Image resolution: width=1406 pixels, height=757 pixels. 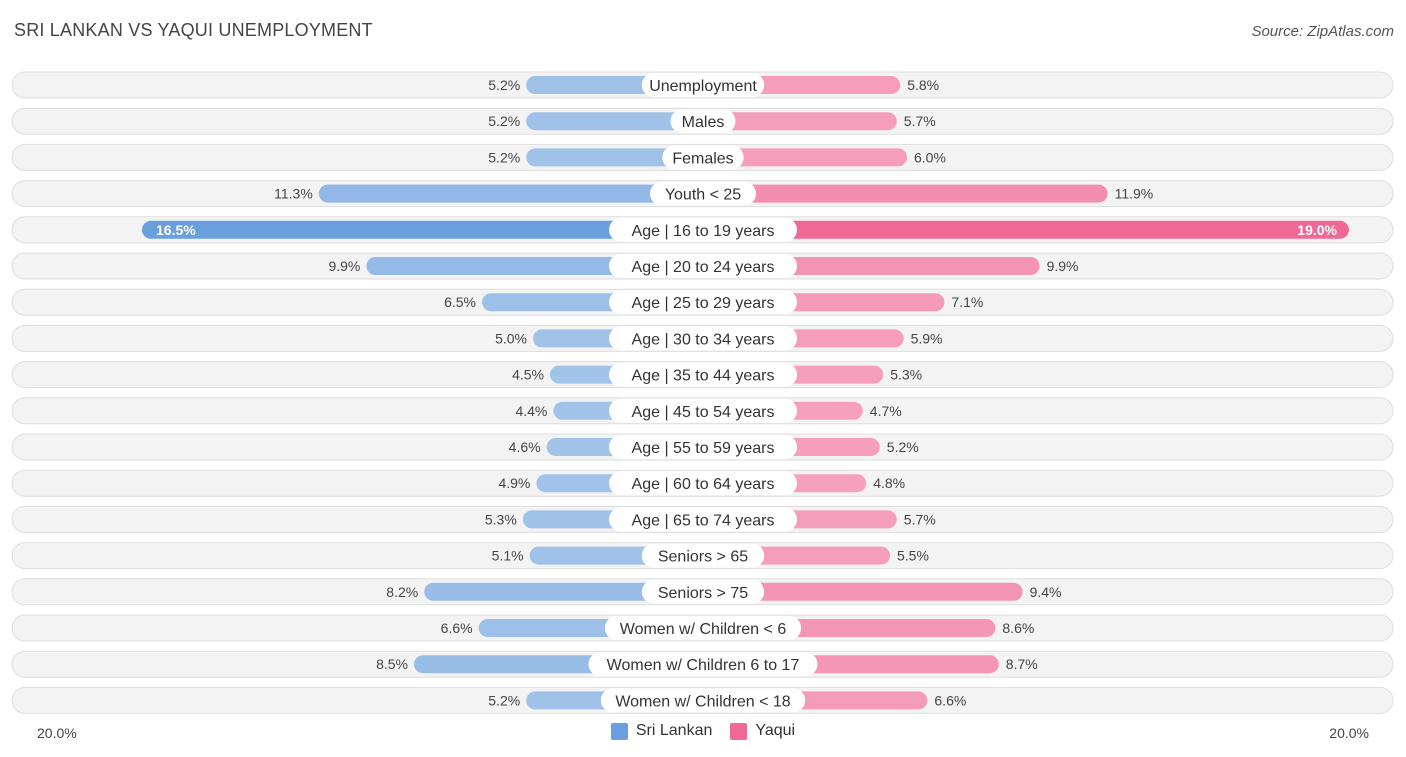 I want to click on axis-right-label: 20.0%, so click(x=1349, y=733).